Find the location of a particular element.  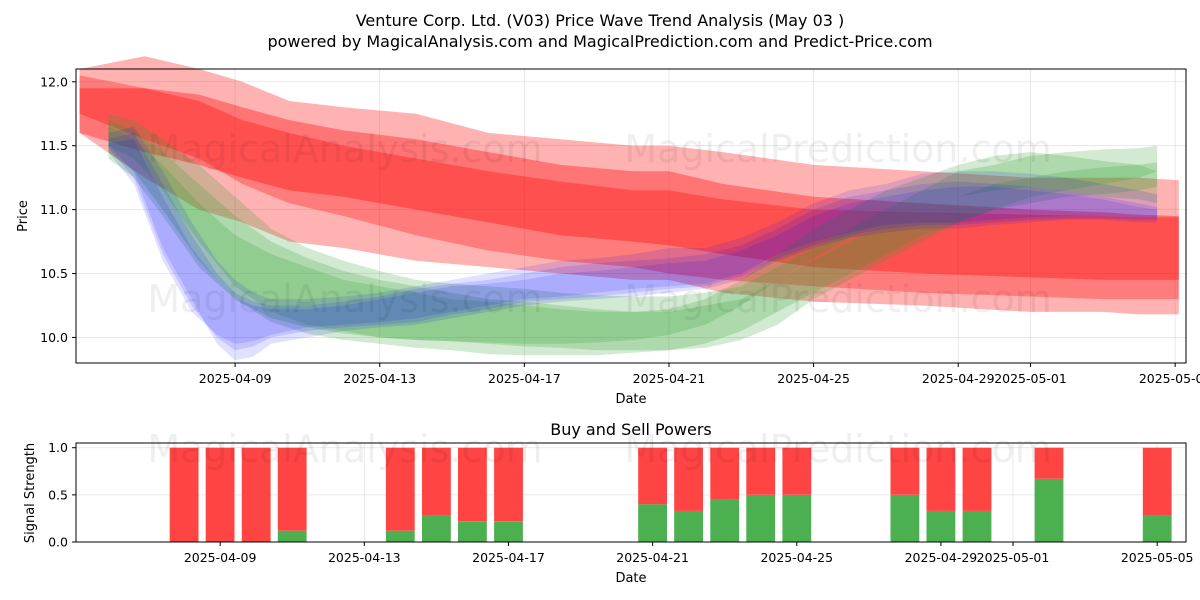

power-x-tick-label: 2025-04-29 is located at coordinates (941, 557).